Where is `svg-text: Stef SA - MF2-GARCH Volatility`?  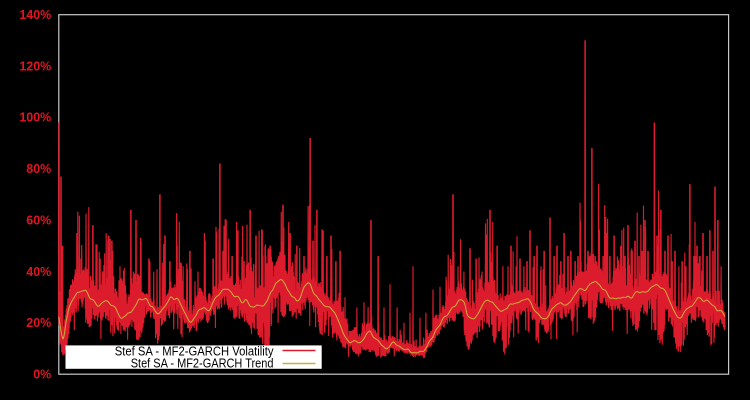
svg-text: Stef SA - MF2-GARCH Volatility is located at coordinates (194, 350).